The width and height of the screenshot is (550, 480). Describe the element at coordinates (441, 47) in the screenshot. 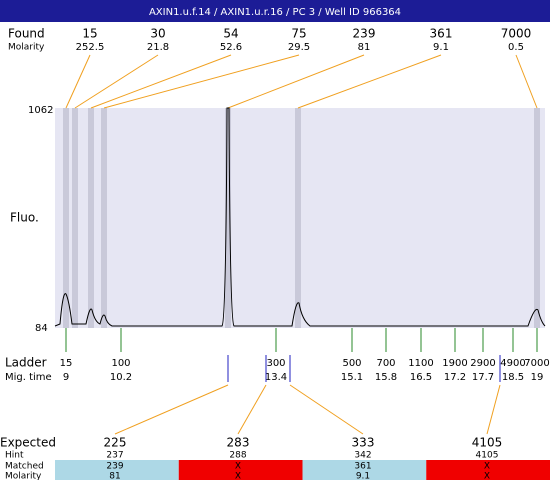

I see `found-molarity: 9.1` at that location.